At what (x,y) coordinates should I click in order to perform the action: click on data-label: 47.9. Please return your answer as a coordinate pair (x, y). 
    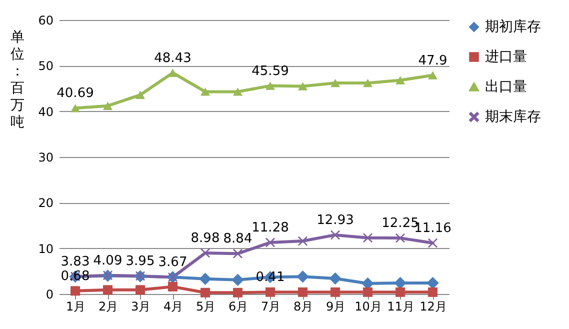
    Looking at the image, I should click on (433, 60).